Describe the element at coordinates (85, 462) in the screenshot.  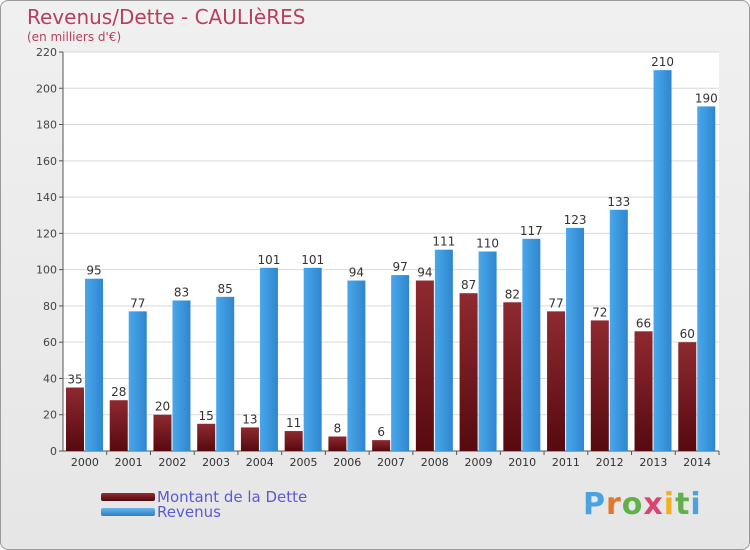
I see `x-tick-label: 2000` at that location.